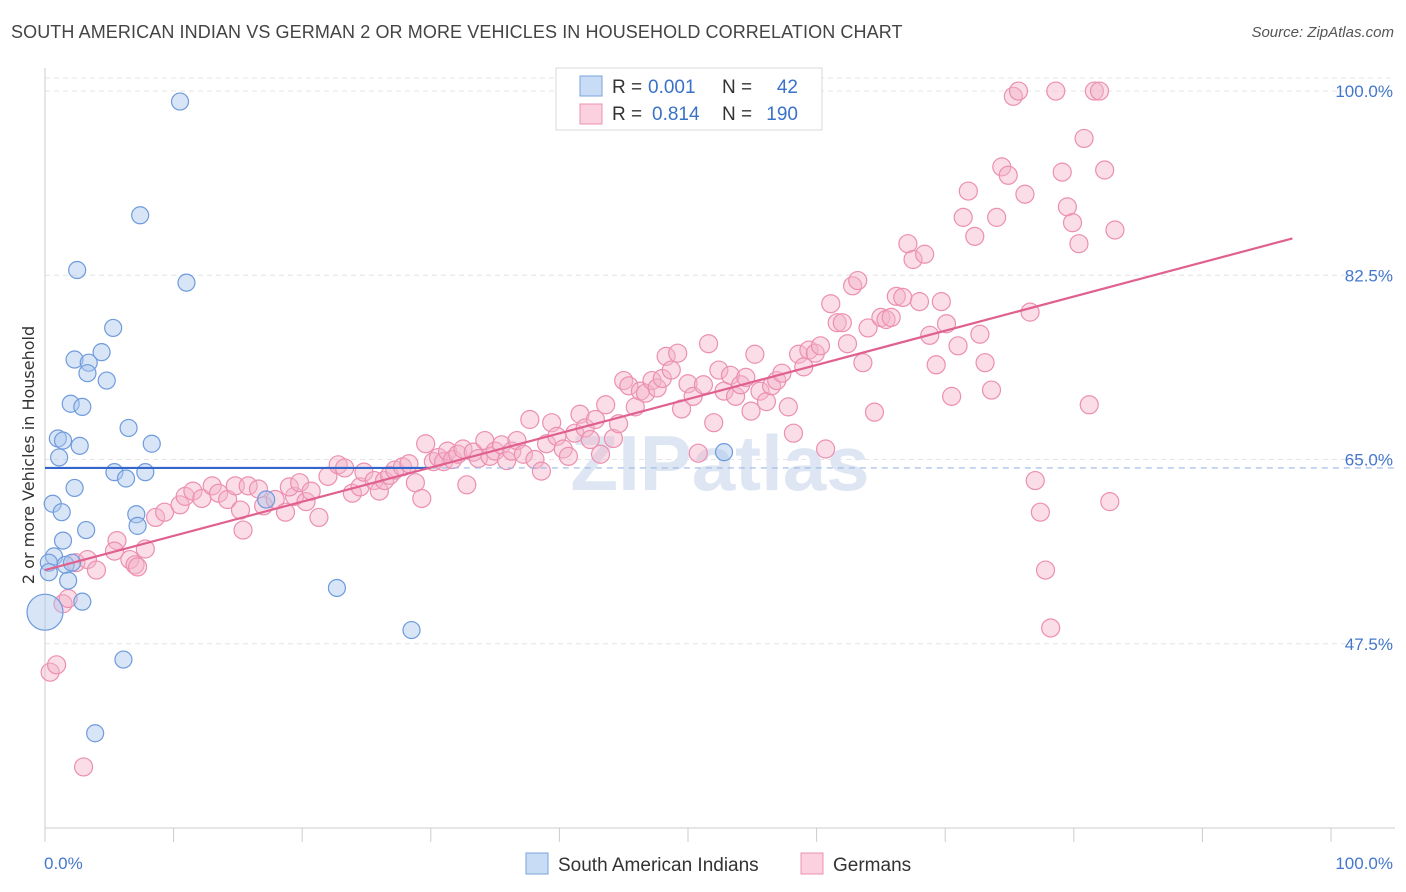 The image size is (1406, 892). Describe the element at coordinates (63, 863) in the screenshot. I see `x-tick-label: 0.0%` at that location.